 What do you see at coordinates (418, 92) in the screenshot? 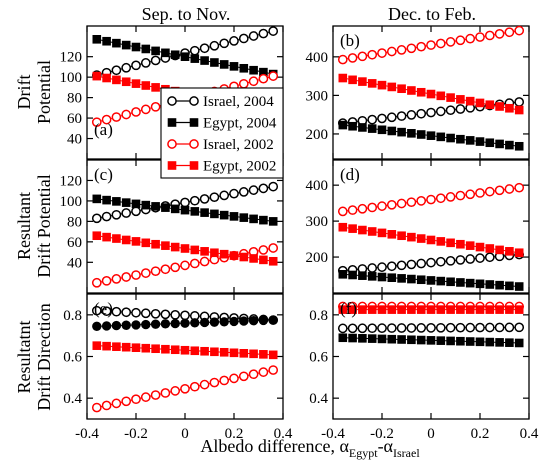
I see `panel-b: 200 300 400 (b)` at bounding box center [418, 92].